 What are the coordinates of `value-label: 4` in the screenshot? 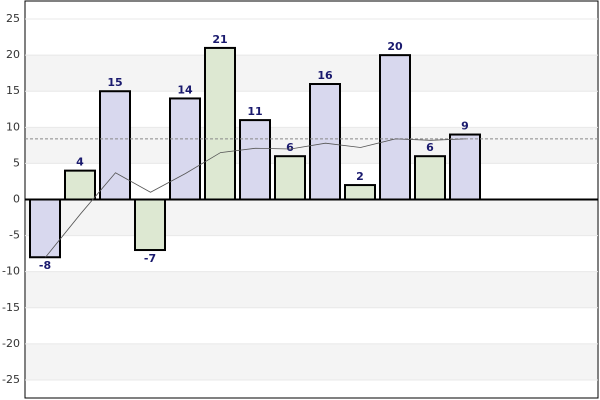 It's located at (80, 162).